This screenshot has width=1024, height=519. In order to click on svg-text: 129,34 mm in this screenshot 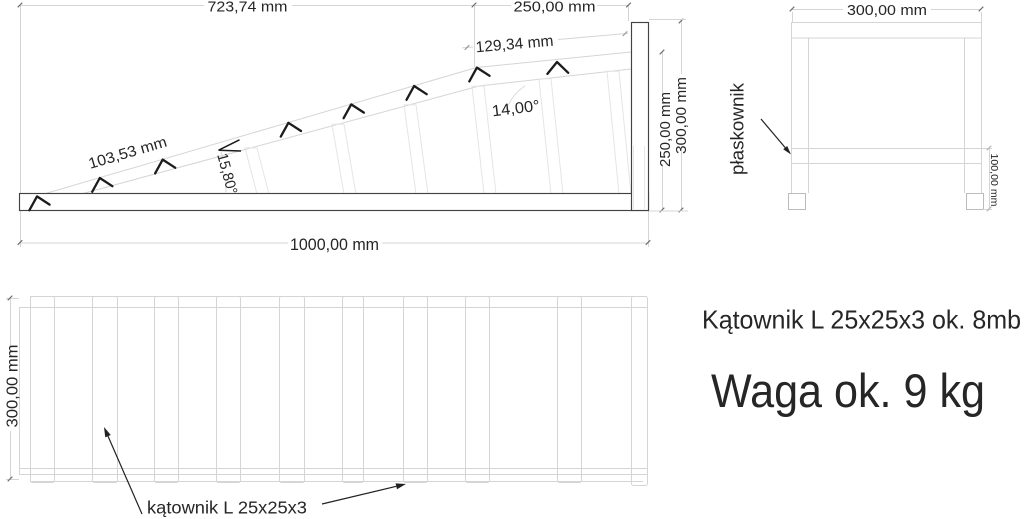, I will do `click(514, 45)`.